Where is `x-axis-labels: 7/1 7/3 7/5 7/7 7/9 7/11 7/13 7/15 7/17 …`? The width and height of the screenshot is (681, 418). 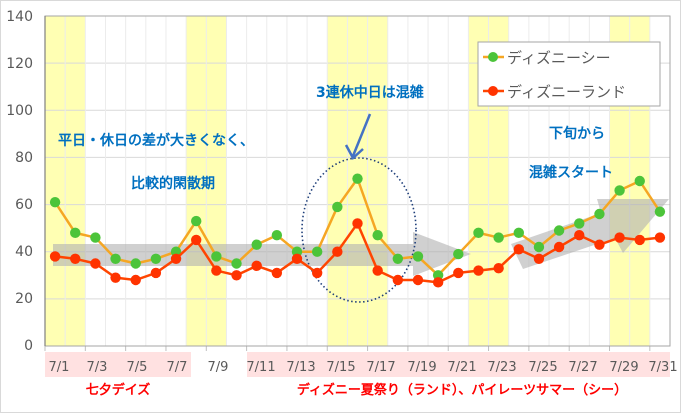
x-axis-labels: 7/1 7/3 7/5 7/7 7/9 7/11 7/13 7/15 7/17 … is located at coordinates (363, 367).